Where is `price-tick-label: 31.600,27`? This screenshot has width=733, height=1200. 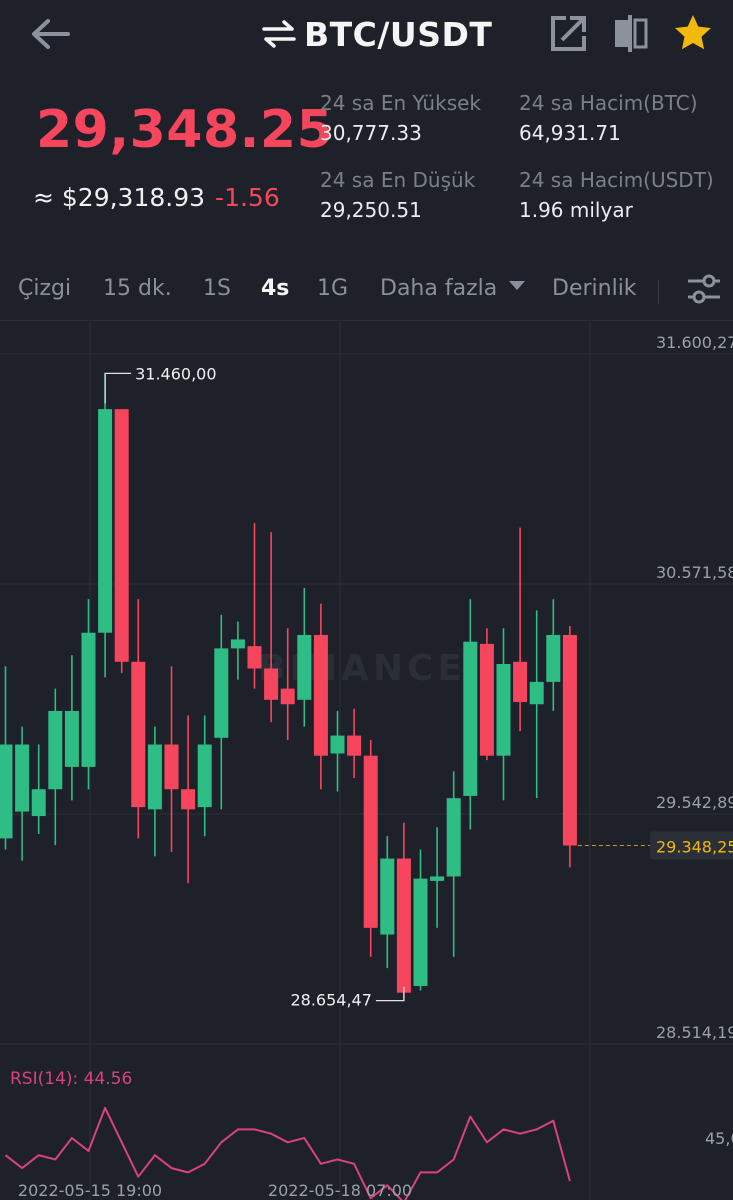 price-tick-label: 31.600,27 is located at coordinates (694, 342).